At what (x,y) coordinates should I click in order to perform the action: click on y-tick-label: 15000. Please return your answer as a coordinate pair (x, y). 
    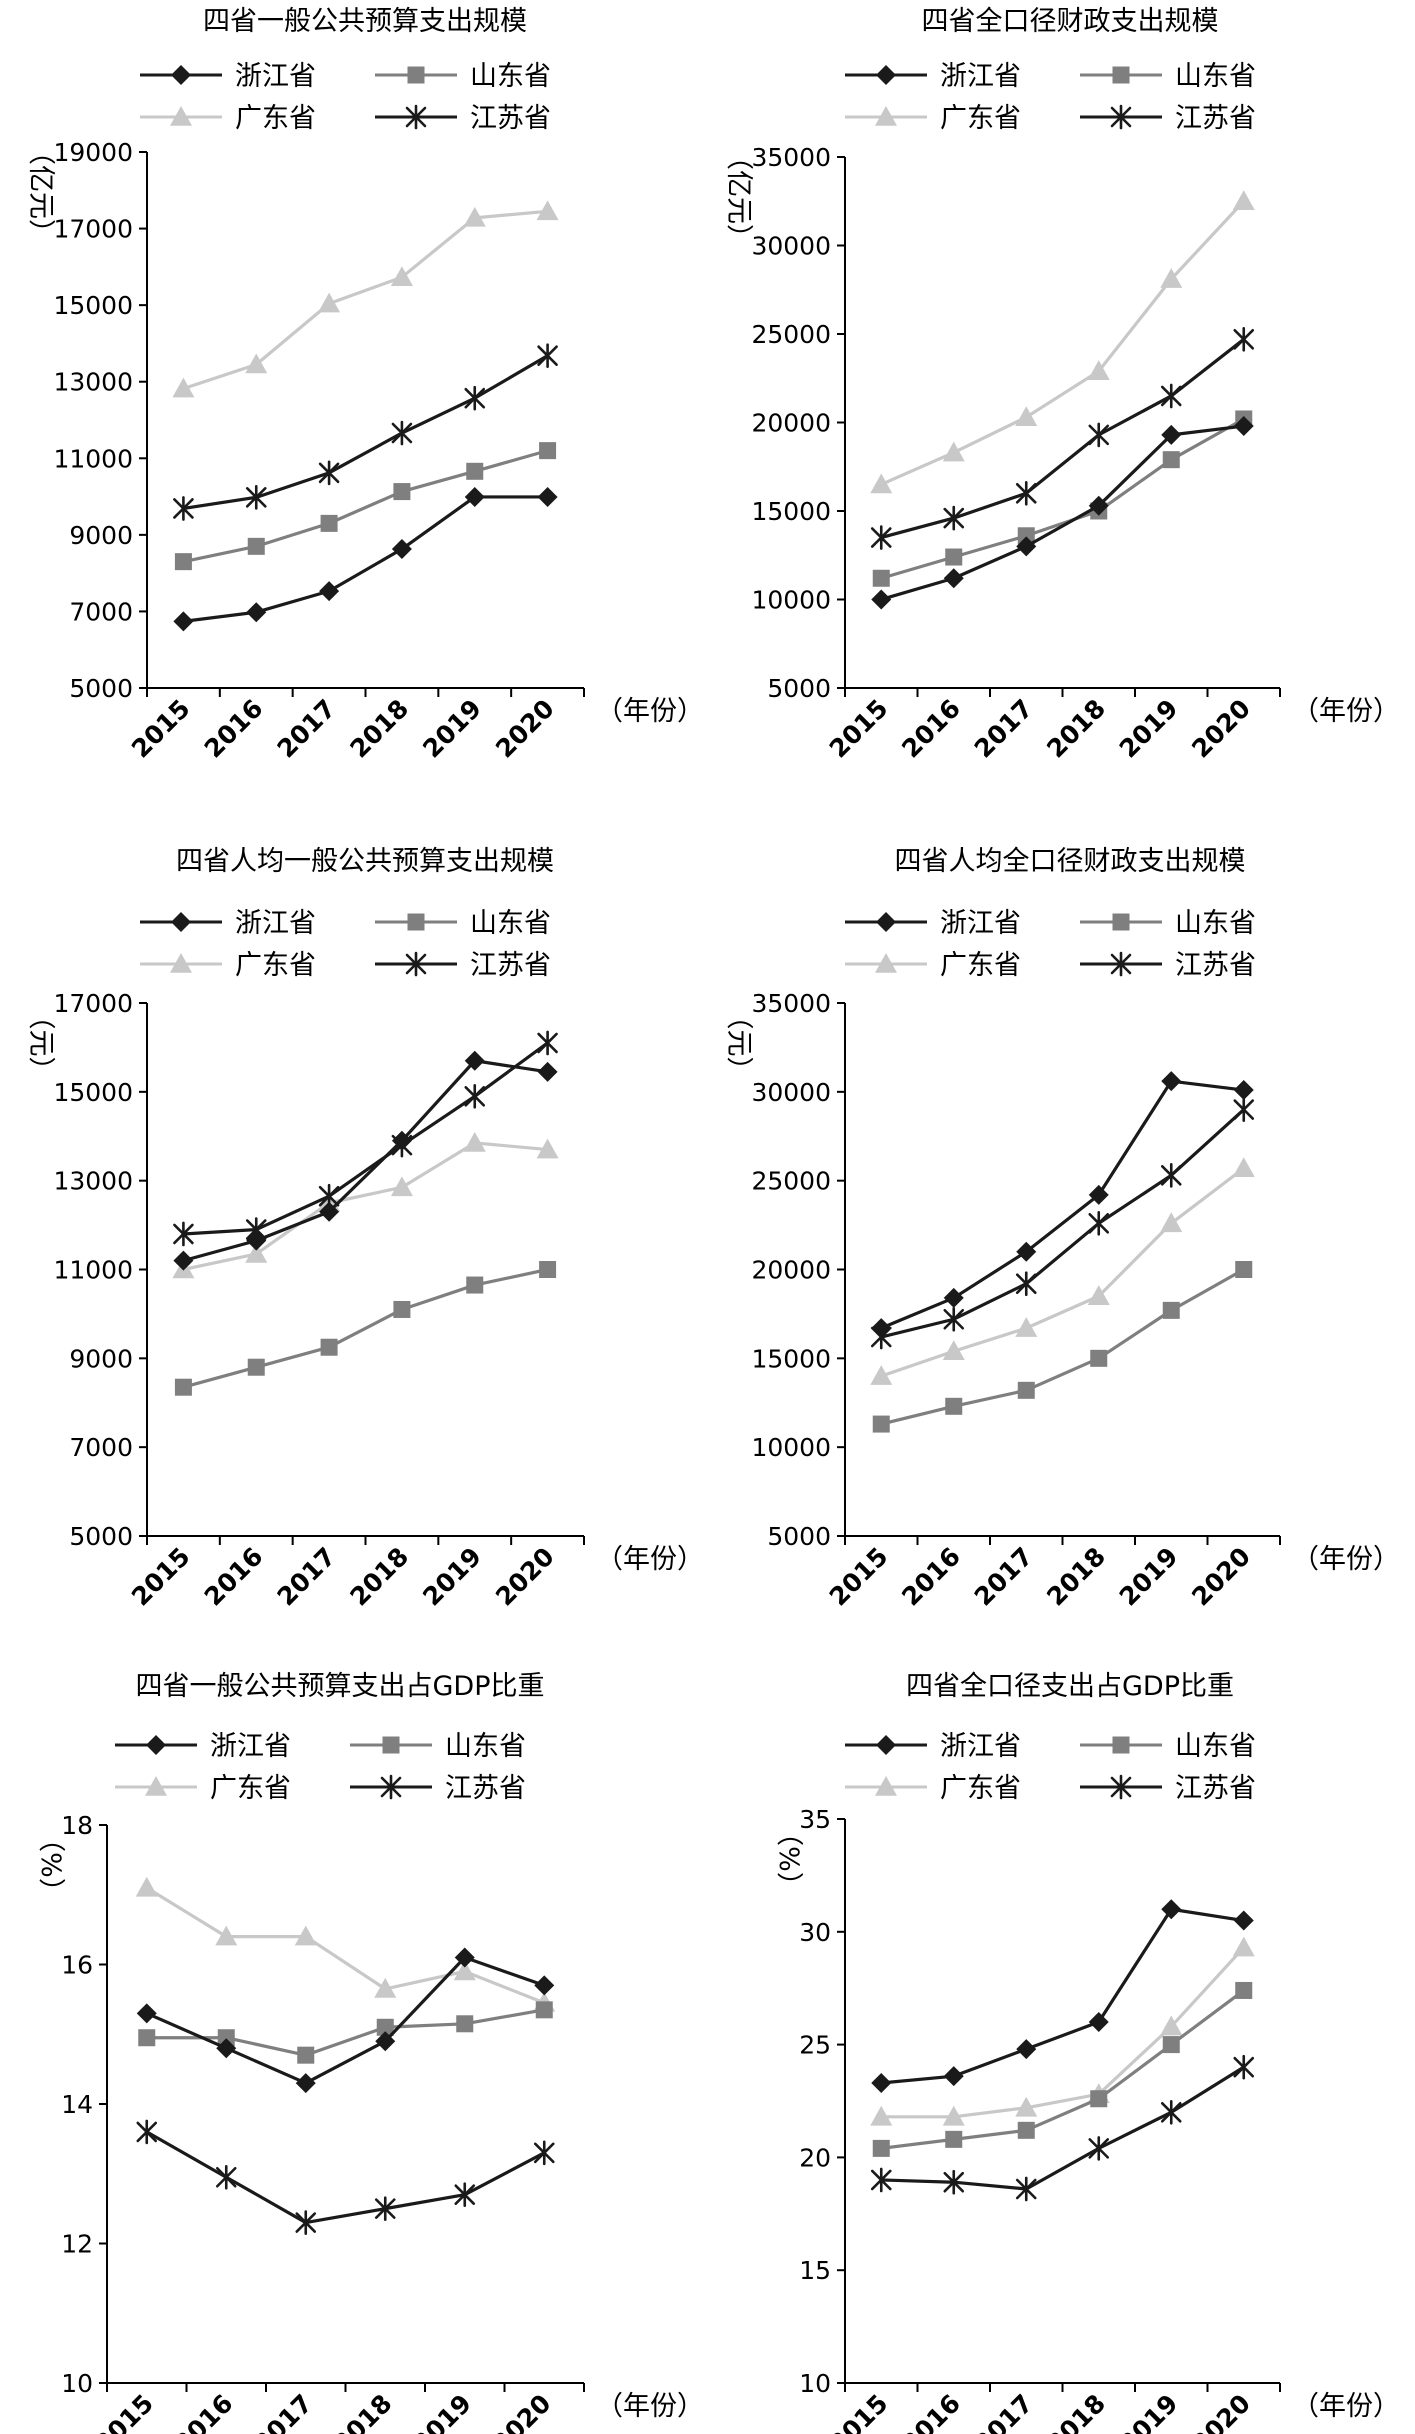
    Looking at the image, I should click on (93, 1092).